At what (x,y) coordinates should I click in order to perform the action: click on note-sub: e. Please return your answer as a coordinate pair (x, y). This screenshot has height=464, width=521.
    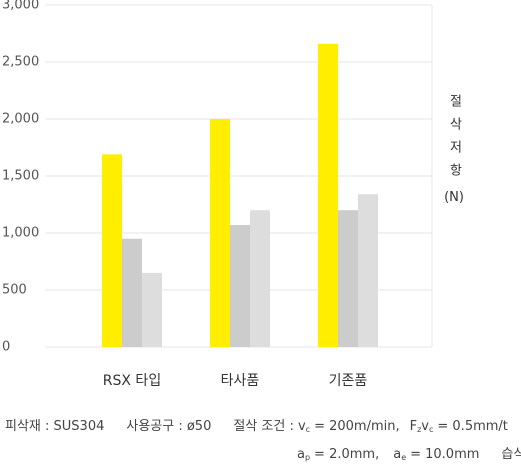
    Looking at the image, I should click on (404, 457).